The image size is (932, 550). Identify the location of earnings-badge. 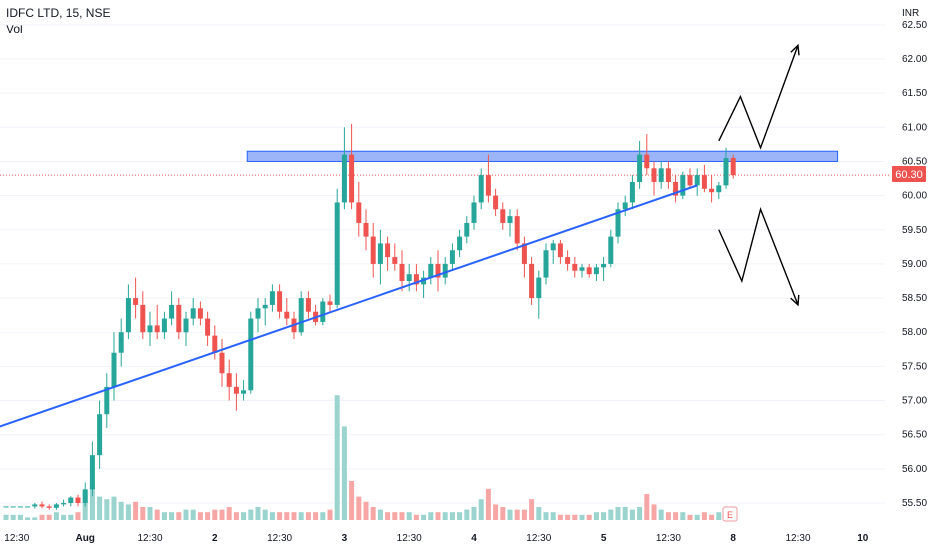
(730, 514).